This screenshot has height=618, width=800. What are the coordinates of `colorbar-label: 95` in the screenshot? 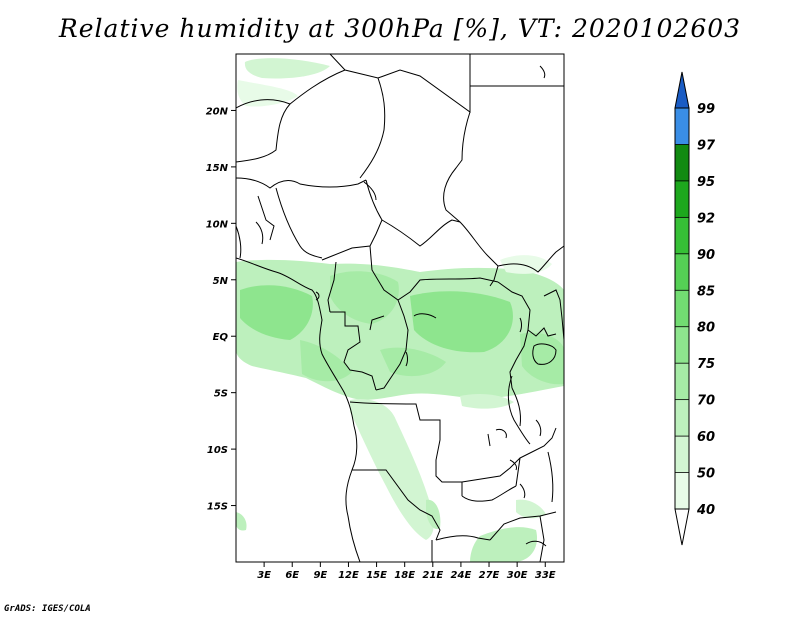 It's located at (706, 182).